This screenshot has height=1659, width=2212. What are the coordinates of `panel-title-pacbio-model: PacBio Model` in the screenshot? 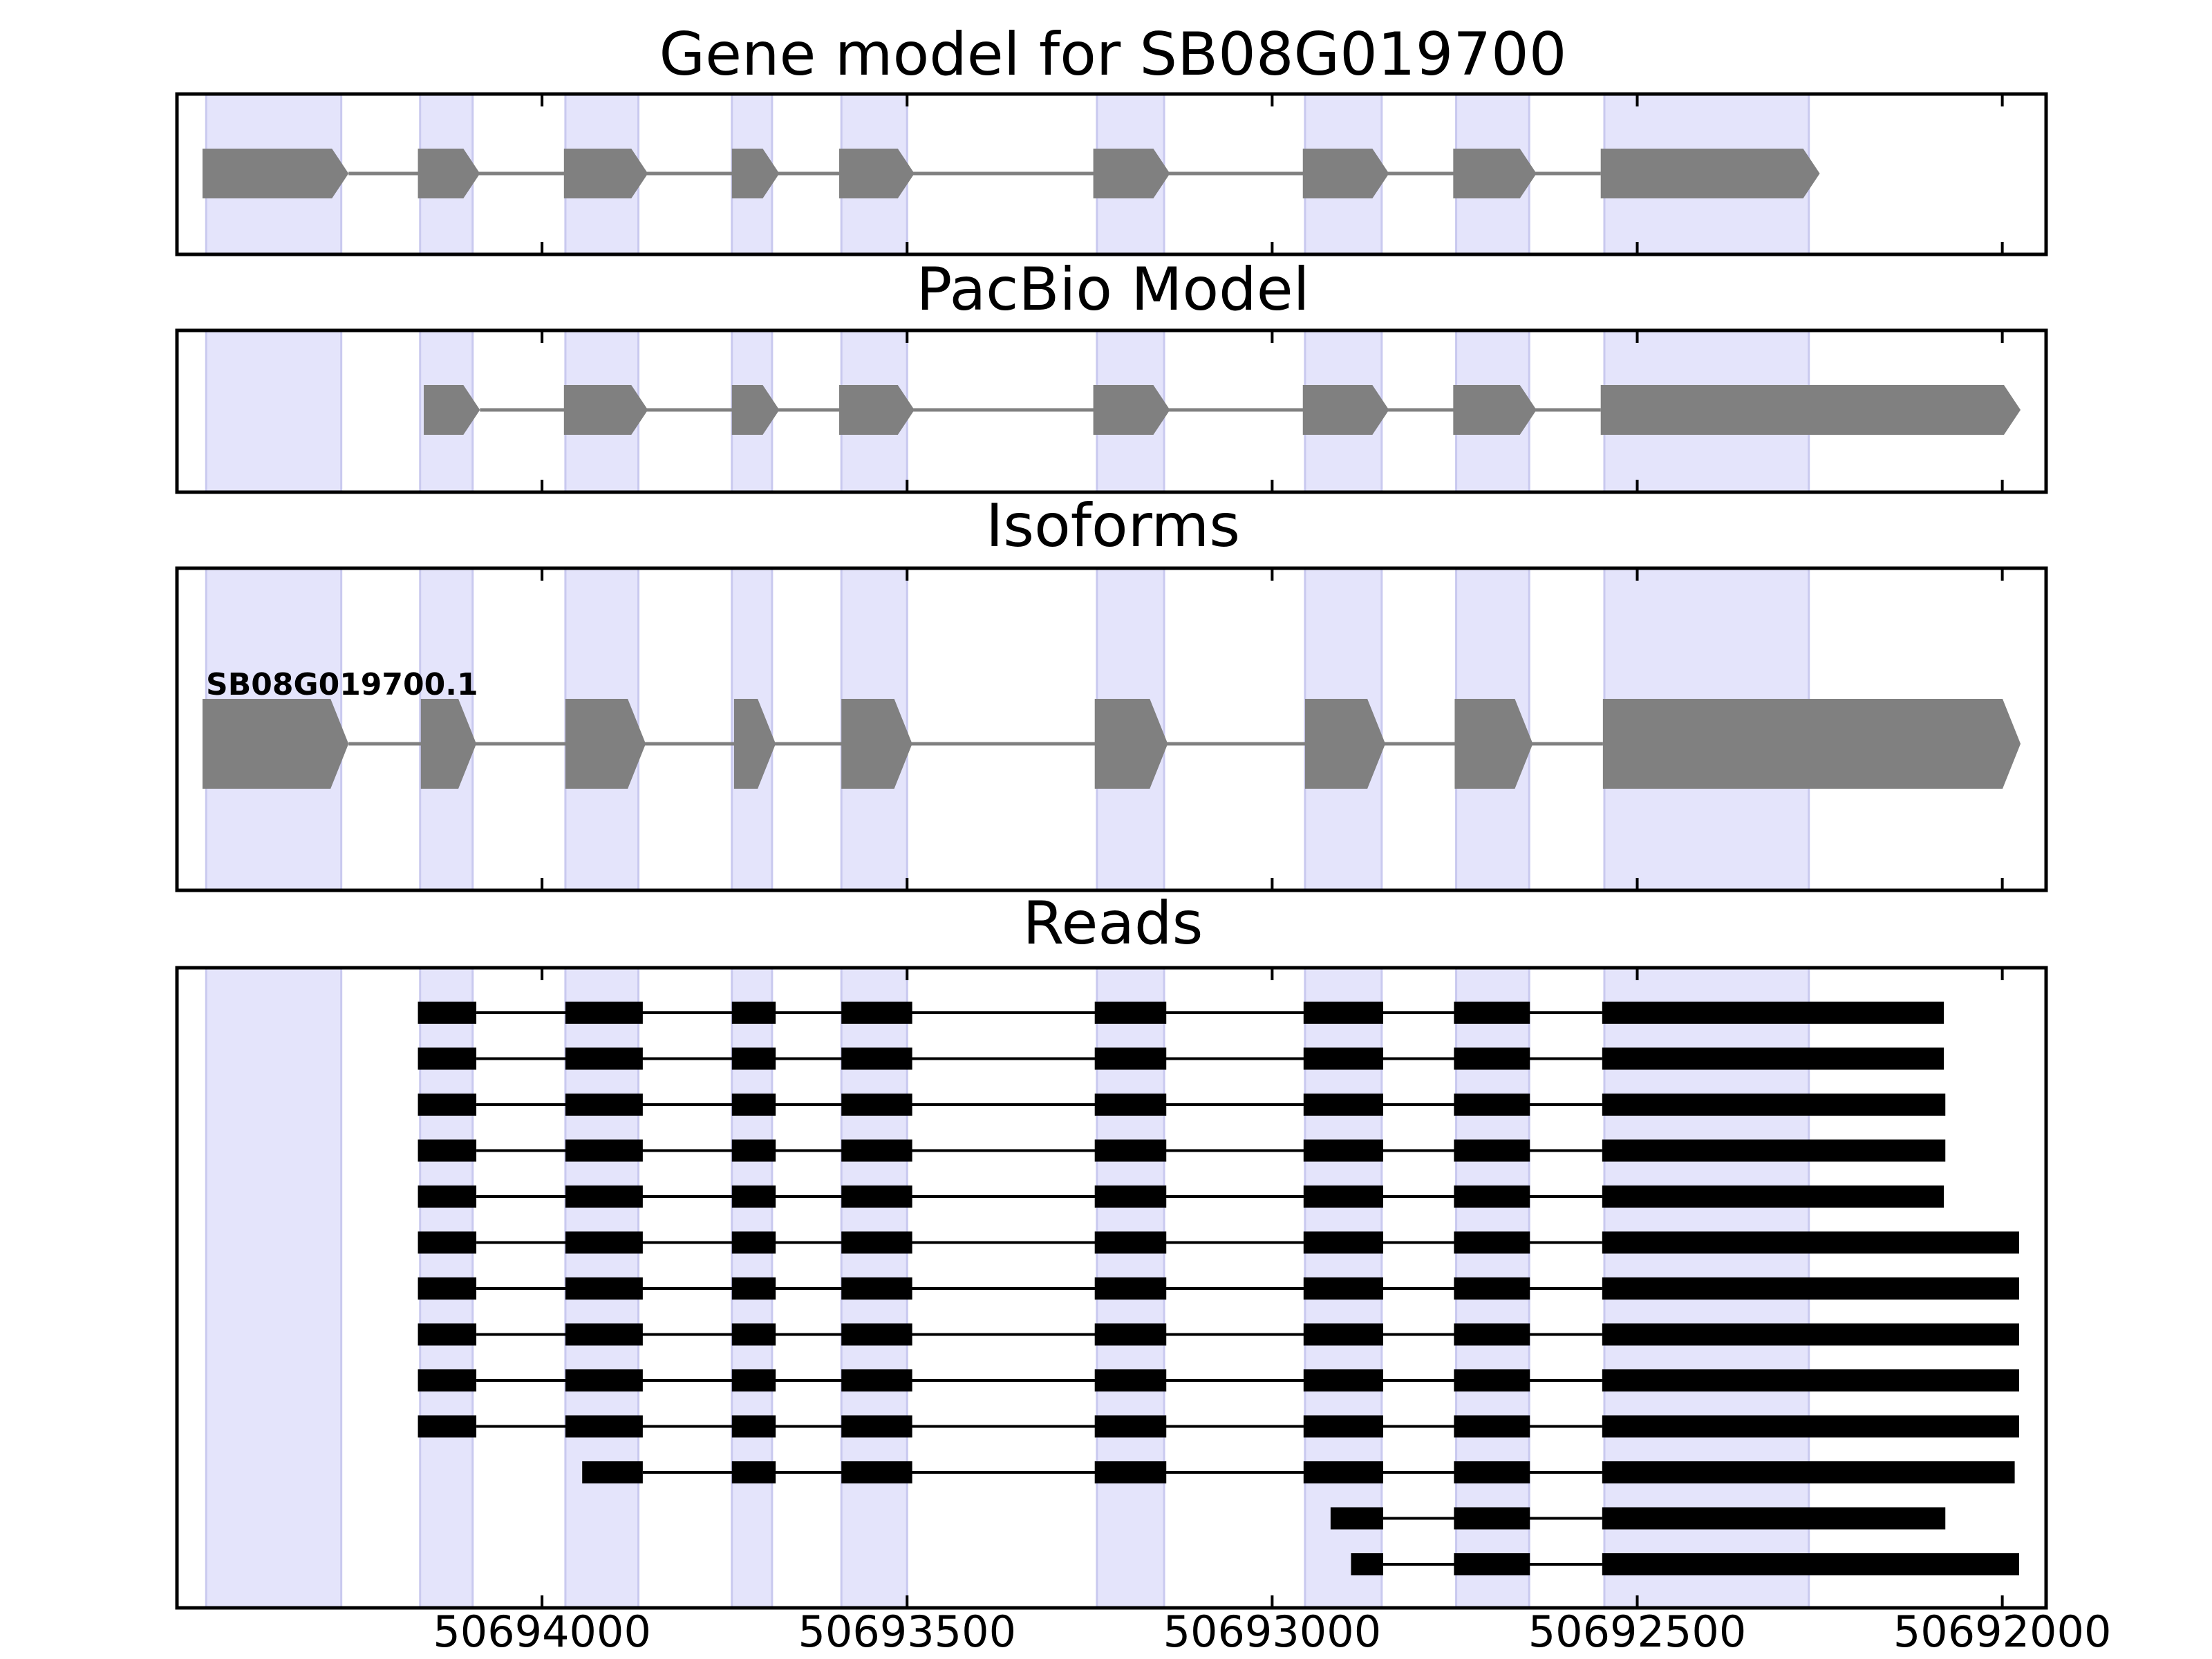 It's located at (1112, 289).